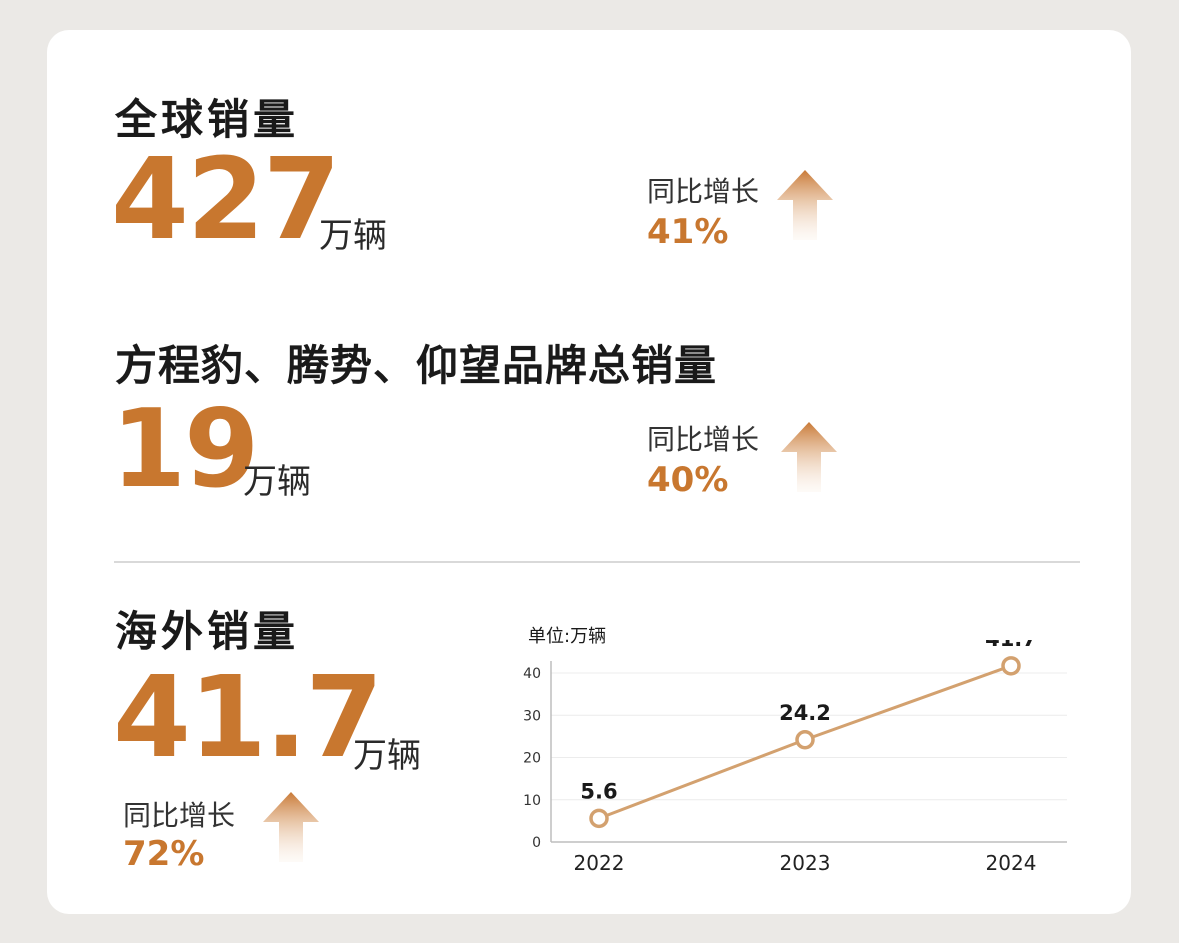 The image size is (1179, 943). I want to click on brands-sales-unit: 万辆, so click(277, 482).